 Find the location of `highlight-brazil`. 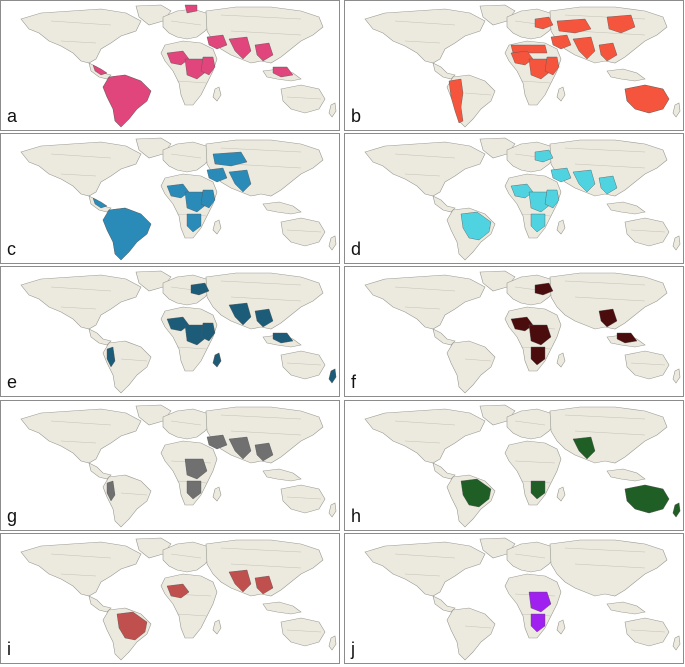

highlight-brazil is located at coordinates (476, 226).